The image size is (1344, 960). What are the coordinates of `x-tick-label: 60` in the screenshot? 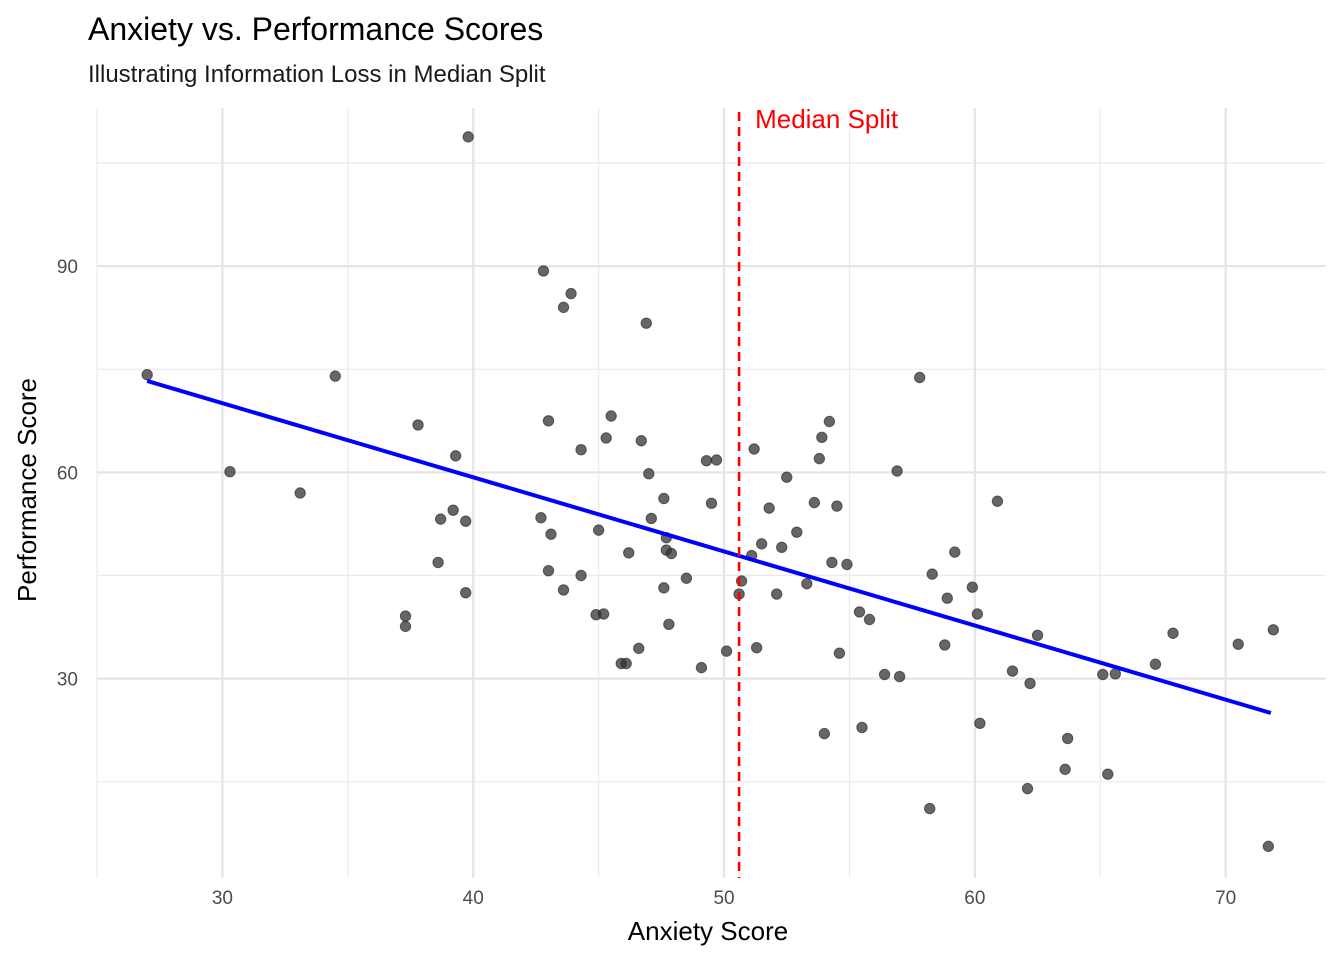 It's located at (974, 898).